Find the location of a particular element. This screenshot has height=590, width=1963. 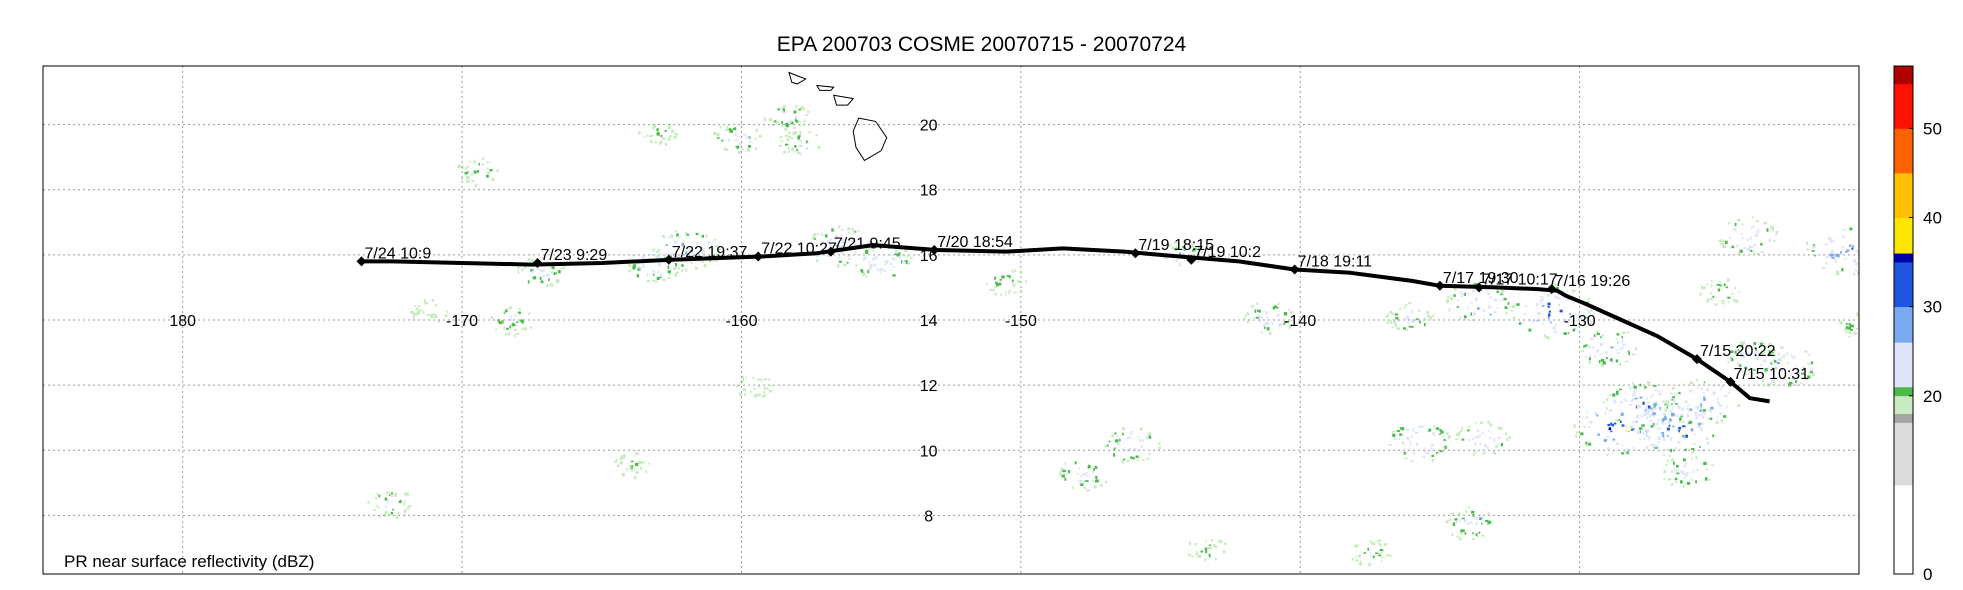

reflectivity-caption: PR near surface reflectivity (dBZ) is located at coordinates (189, 561).